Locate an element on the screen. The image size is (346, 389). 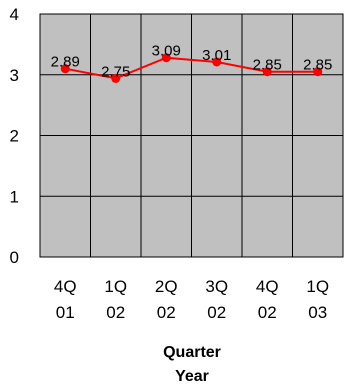
x-axis-ticks: 4Q 01 1Q 02 2Q 02 3Q 02 4Q 02 1Q 03 is located at coordinates (191, 299).